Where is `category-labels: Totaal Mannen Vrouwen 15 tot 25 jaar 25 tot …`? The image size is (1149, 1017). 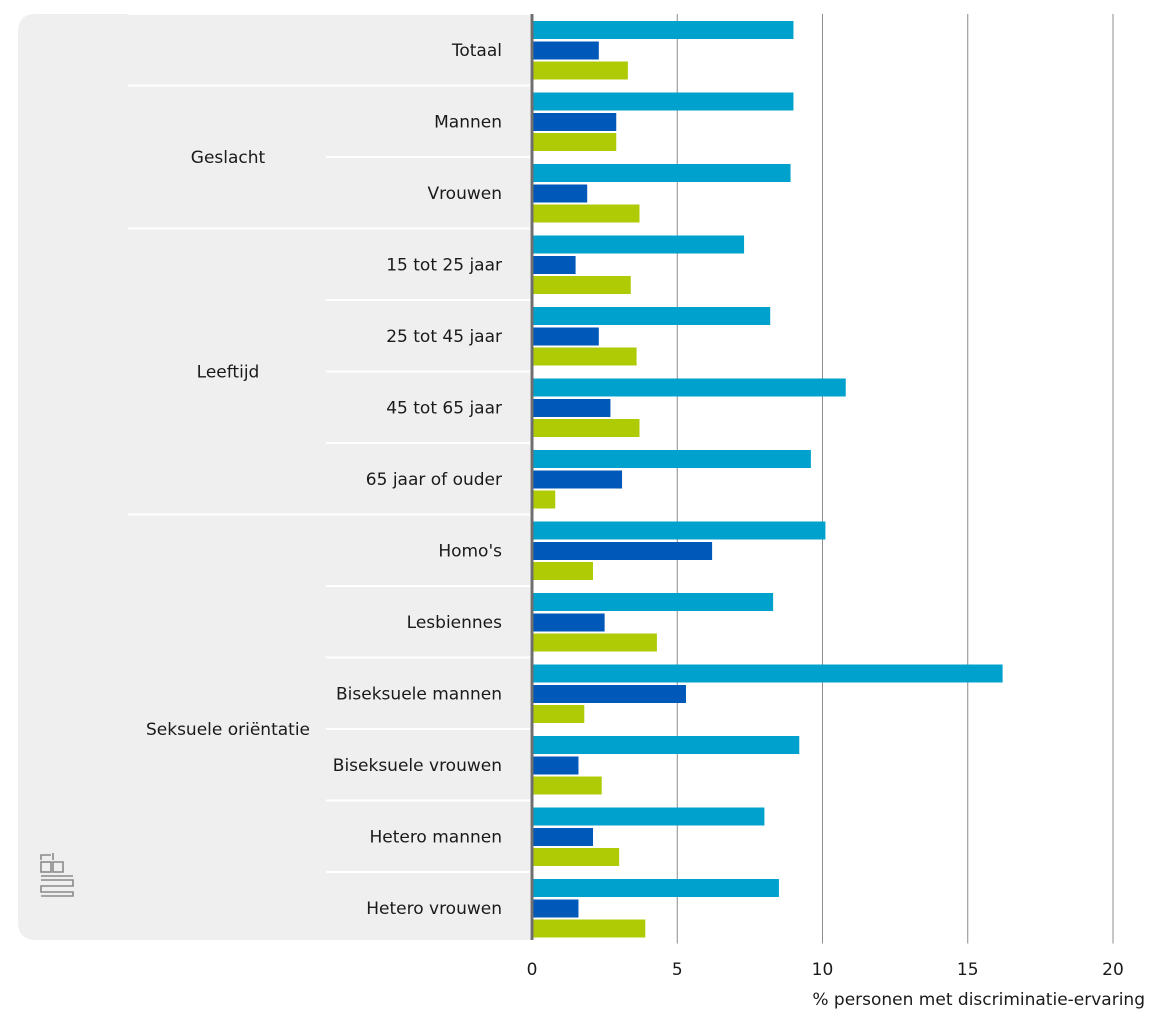
category-labels: Totaal Mannen Vrouwen 15 tot 25 jaar 25 tot … is located at coordinates (417, 480).